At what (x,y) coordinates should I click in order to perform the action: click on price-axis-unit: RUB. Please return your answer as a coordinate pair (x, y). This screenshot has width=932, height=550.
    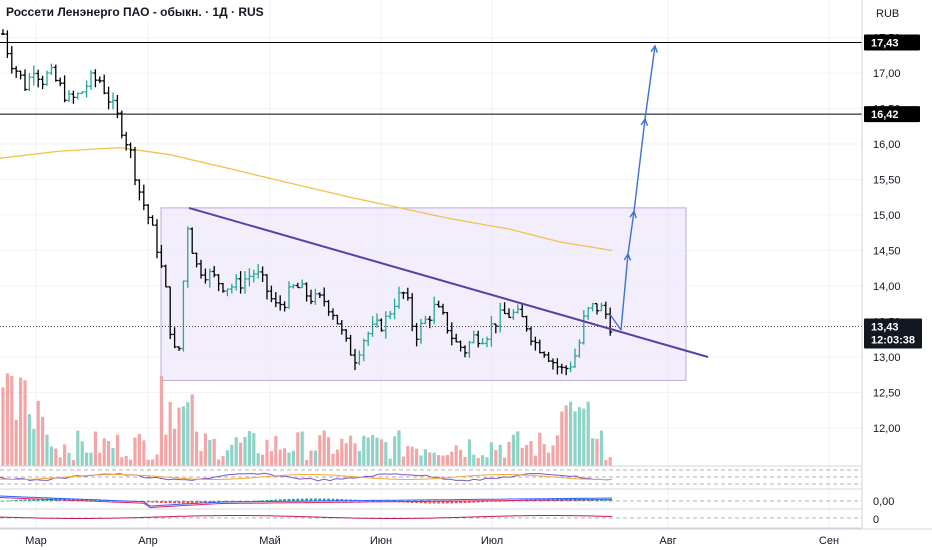
    Looking at the image, I should click on (887, 14).